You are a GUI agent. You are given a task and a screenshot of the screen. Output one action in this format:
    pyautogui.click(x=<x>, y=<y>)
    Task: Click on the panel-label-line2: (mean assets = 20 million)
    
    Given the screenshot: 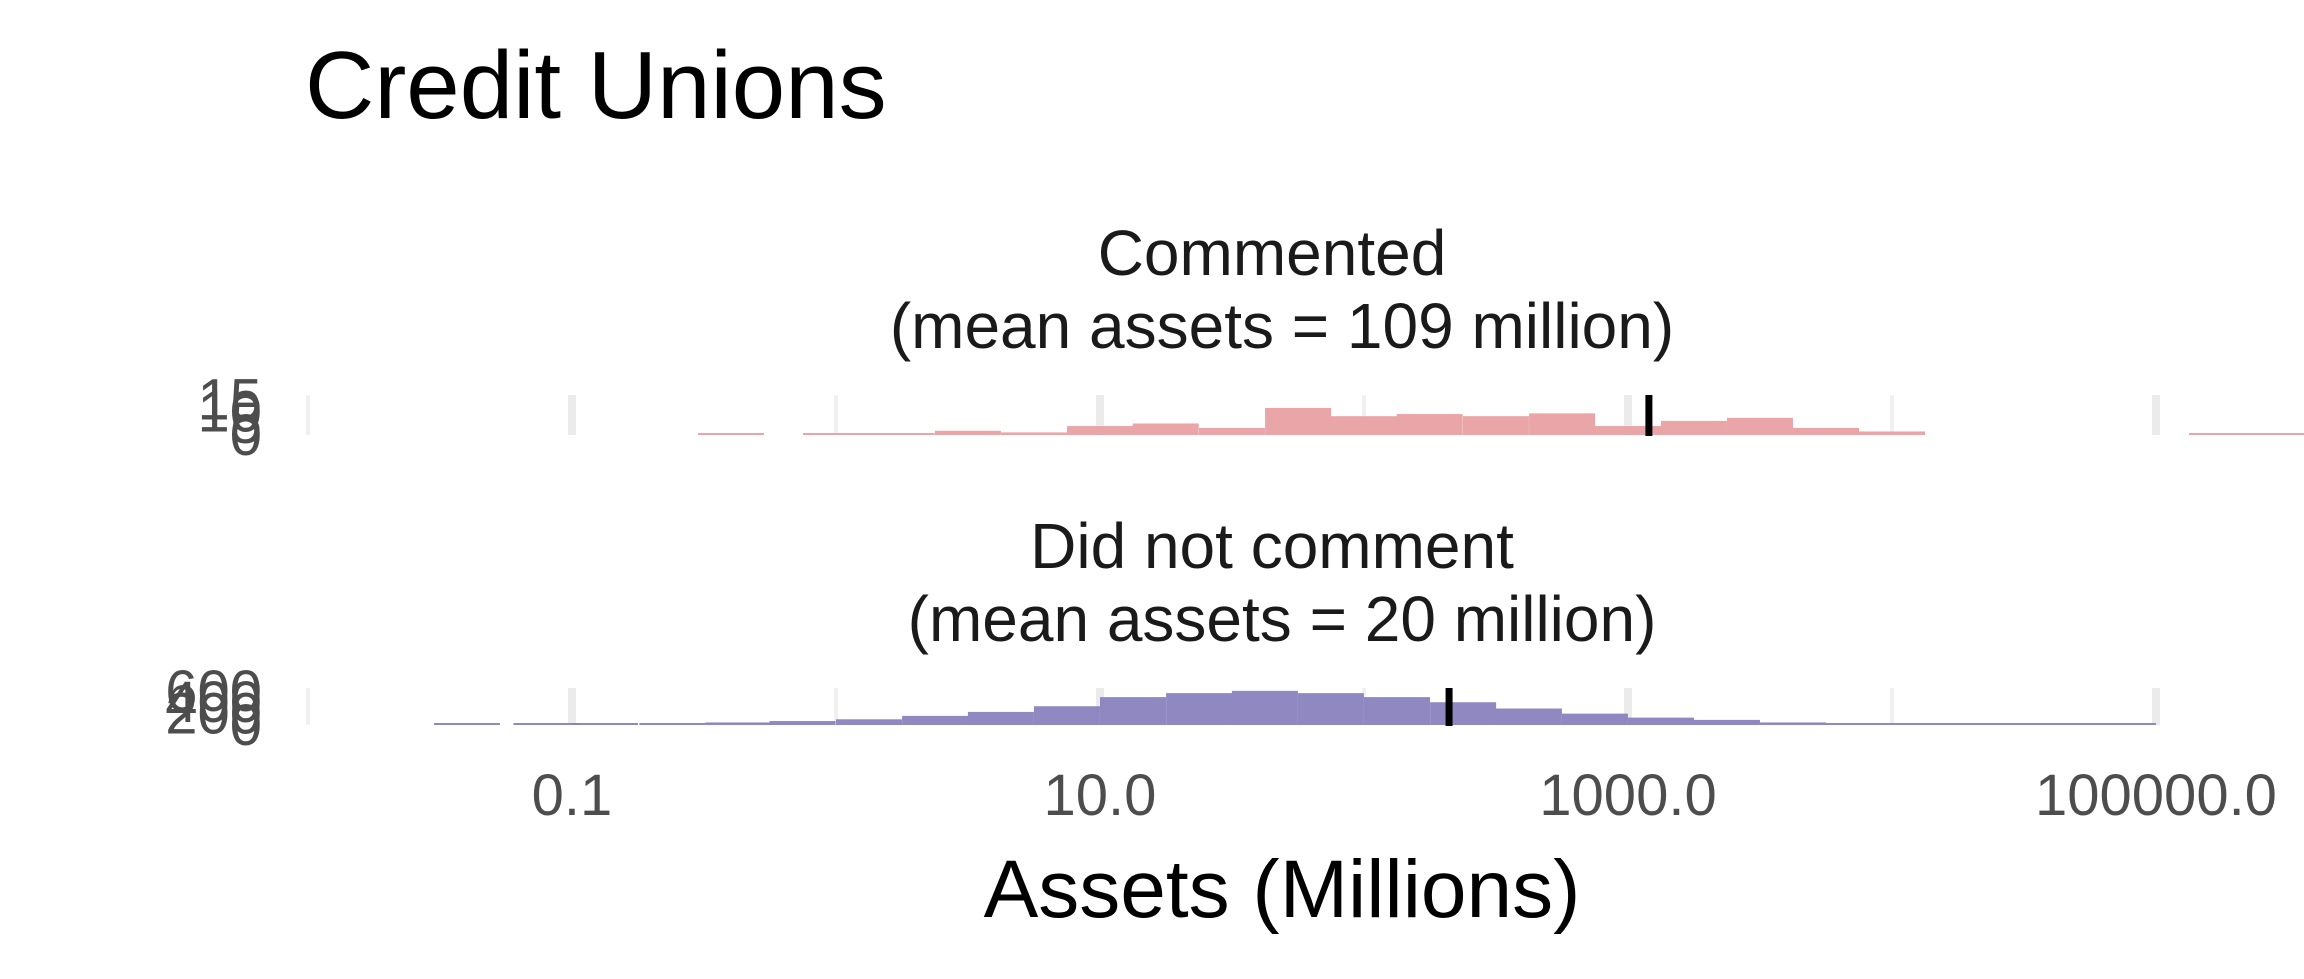 What is the action you would take?
    pyautogui.click(x=1282, y=619)
    